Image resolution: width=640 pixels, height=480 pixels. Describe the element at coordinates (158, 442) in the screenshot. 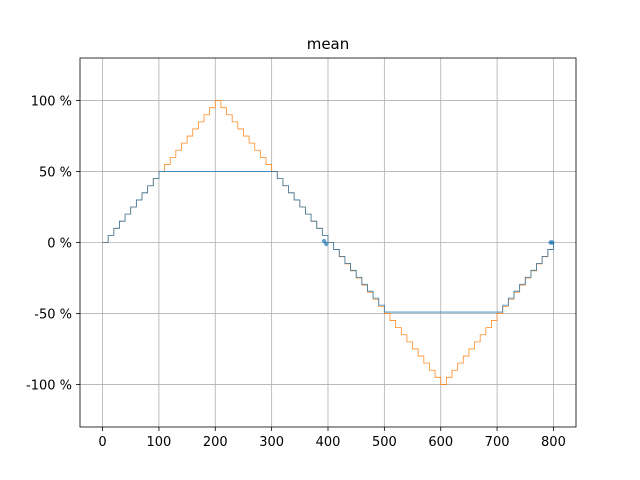

I see `x-tick-label: 100` at that location.